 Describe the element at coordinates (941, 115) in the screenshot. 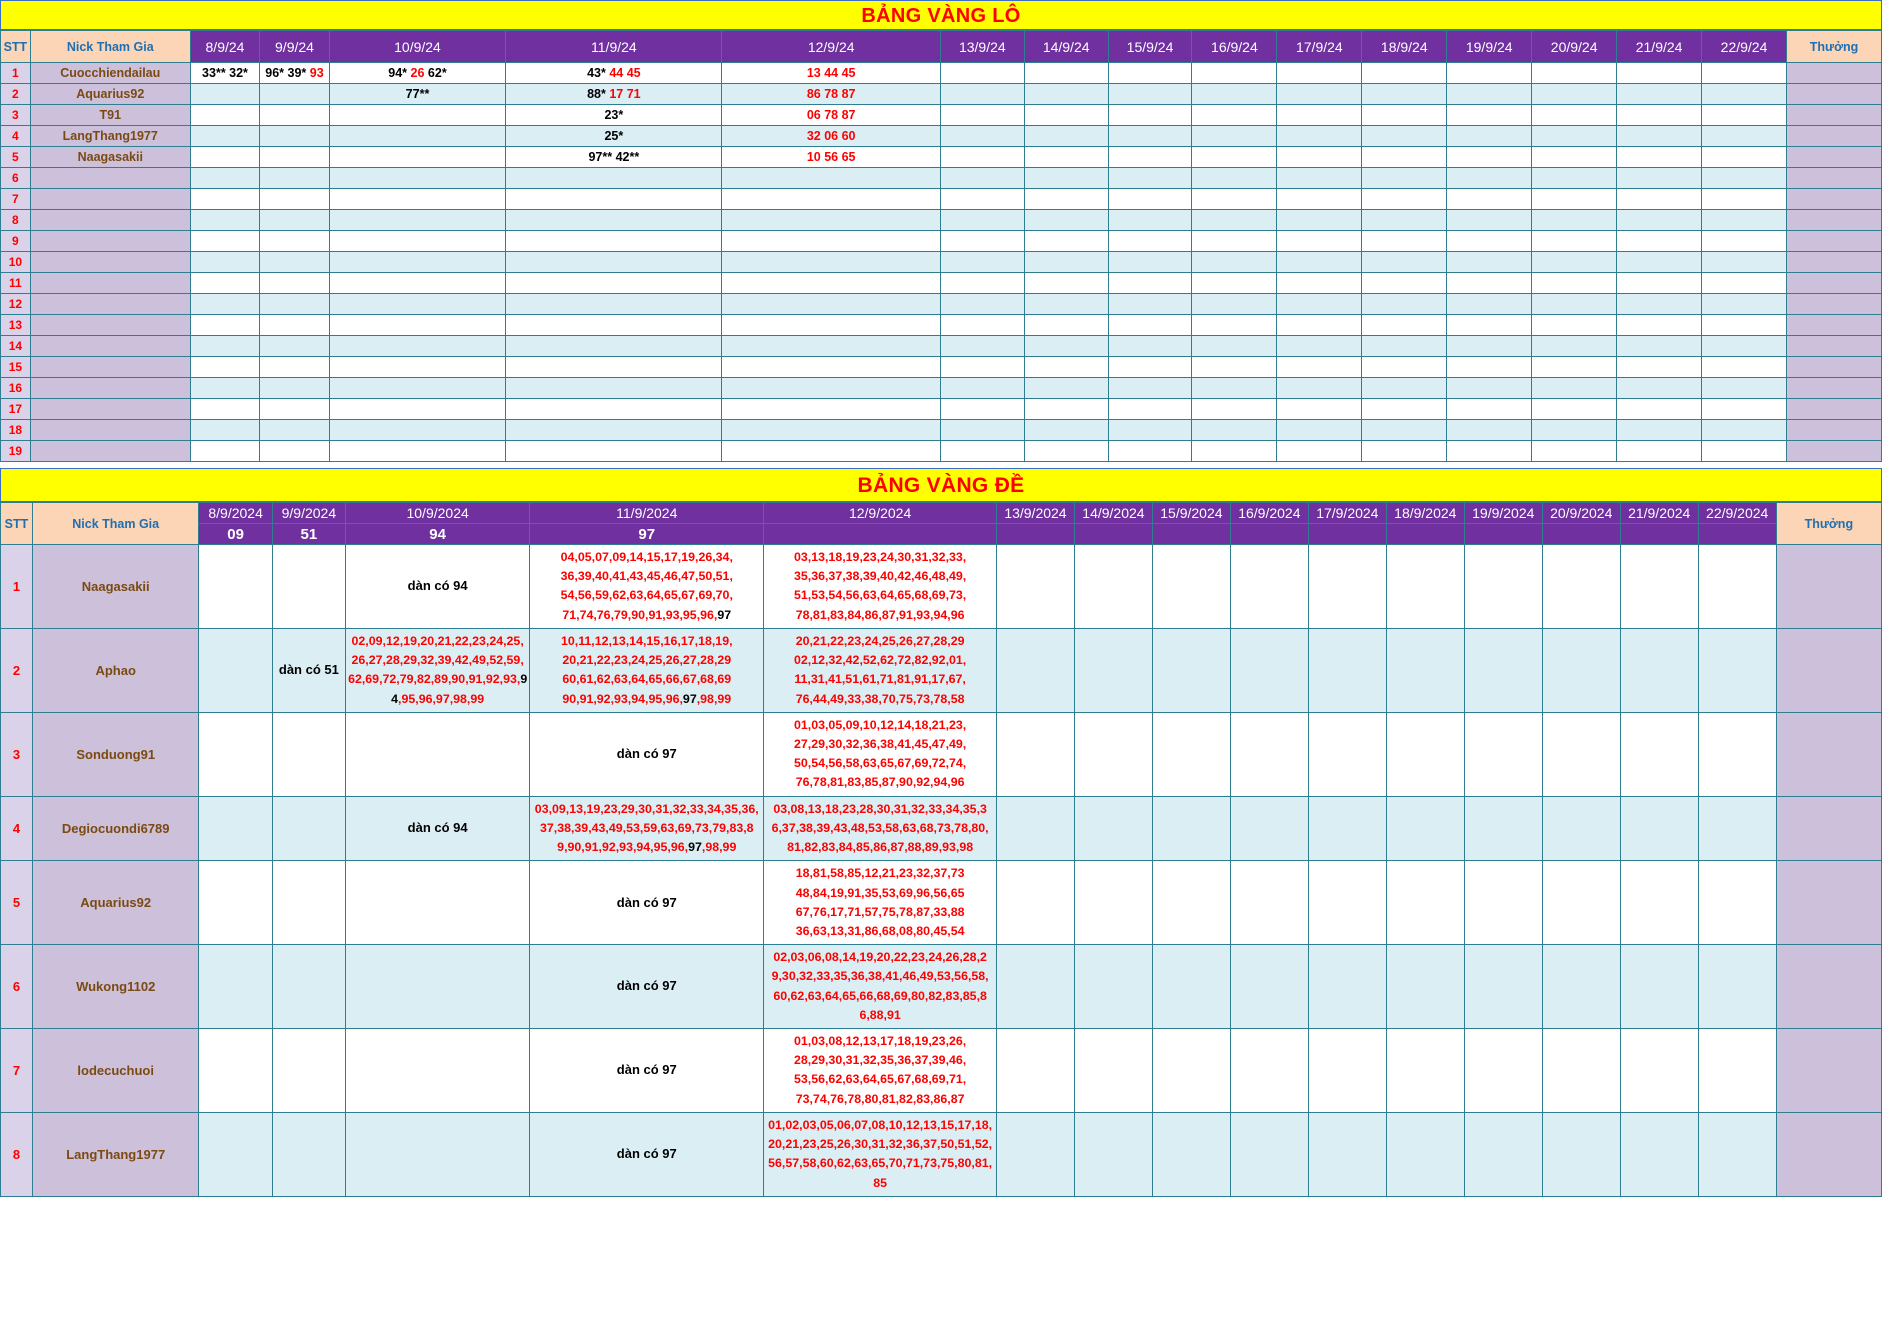

I see `table-row: 3 T91 23* 06 78 87` at that location.